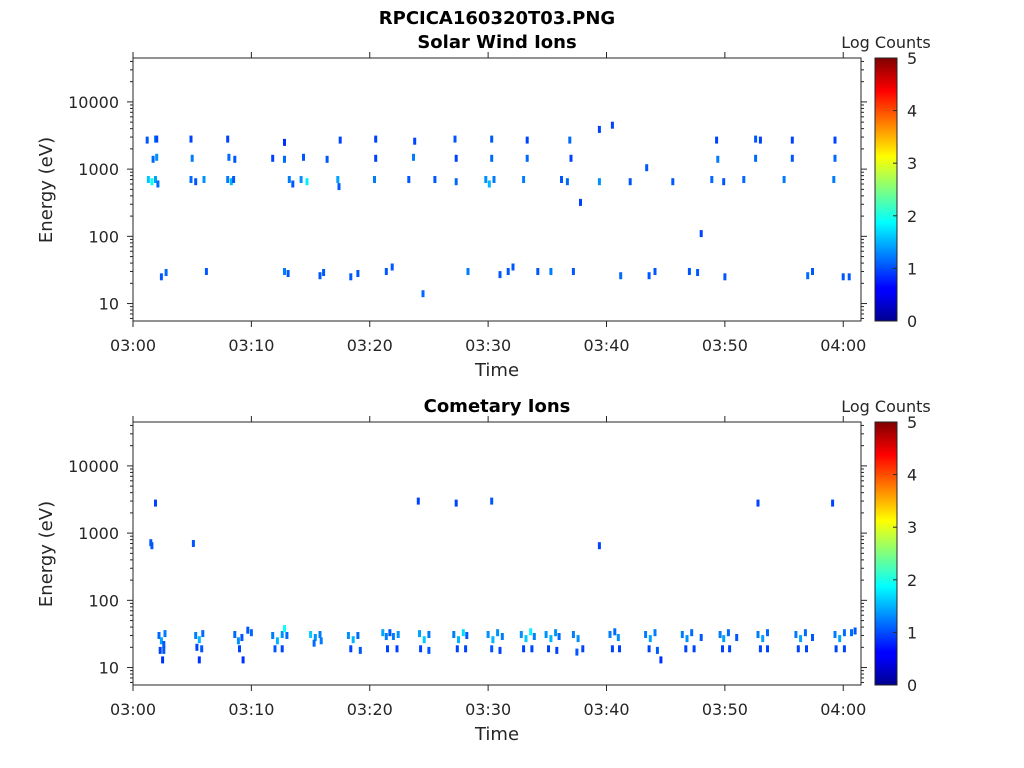 Image resolution: width=1024 pixels, height=768 pixels. What do you see at coordinates (98, 533) in the screenshot?
I see `y-tick-label: 1000` at bounding box center [98, 533].